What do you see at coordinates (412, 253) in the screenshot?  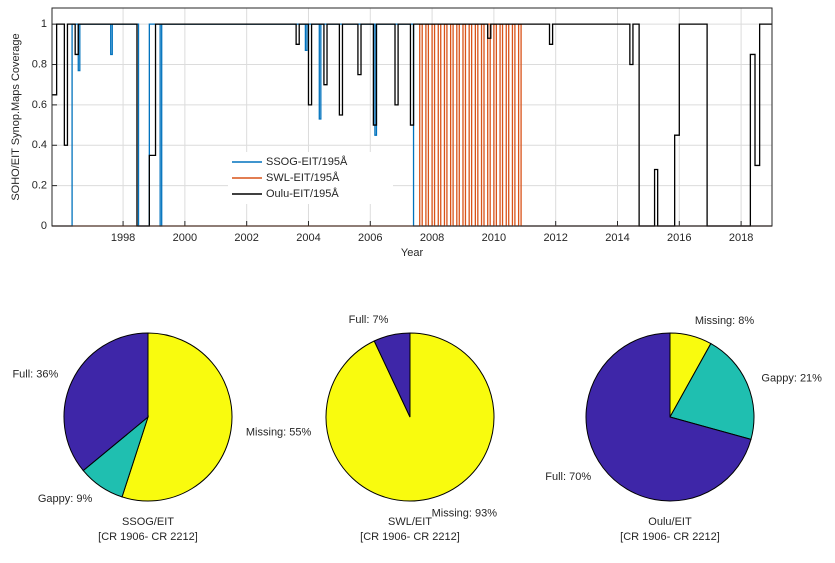 I see `x-axis-label: Year` at bounding box center [412, 253].